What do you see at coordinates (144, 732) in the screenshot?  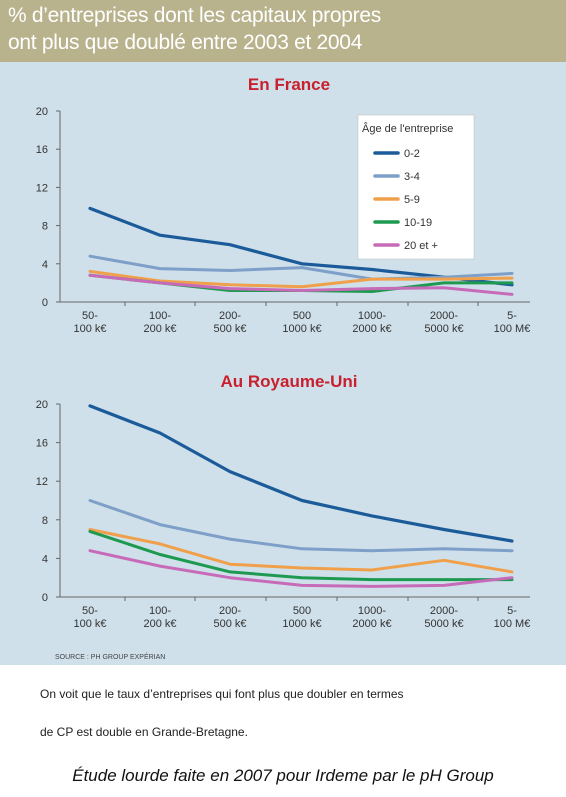 I see `note-line2: de CP est double en Grande-Bretagne.` at bounding box center [144, 732].